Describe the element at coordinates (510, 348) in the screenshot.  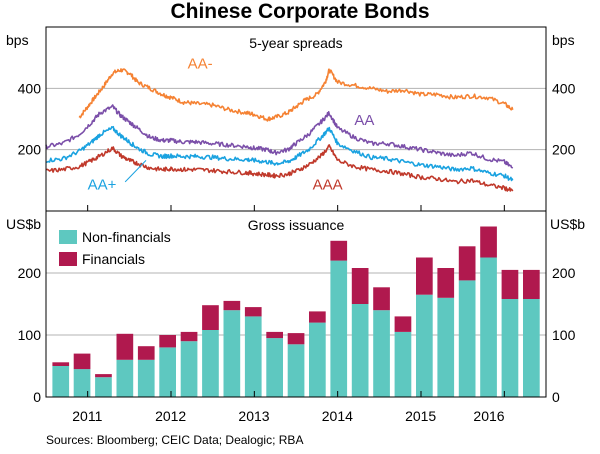
I see `bar-non-financials-2015Q4` at that location.